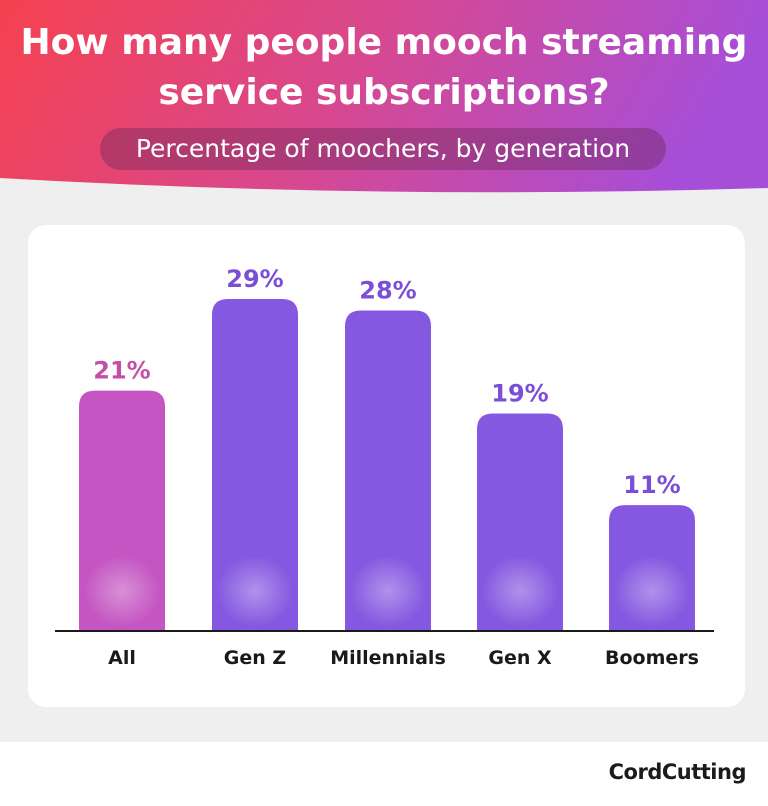 Image resolution: width=768 pixels, height=806 pixels. Describe the element at coordinates (255, 465) in the screenshot. I see `bar-gen-z` at that location.